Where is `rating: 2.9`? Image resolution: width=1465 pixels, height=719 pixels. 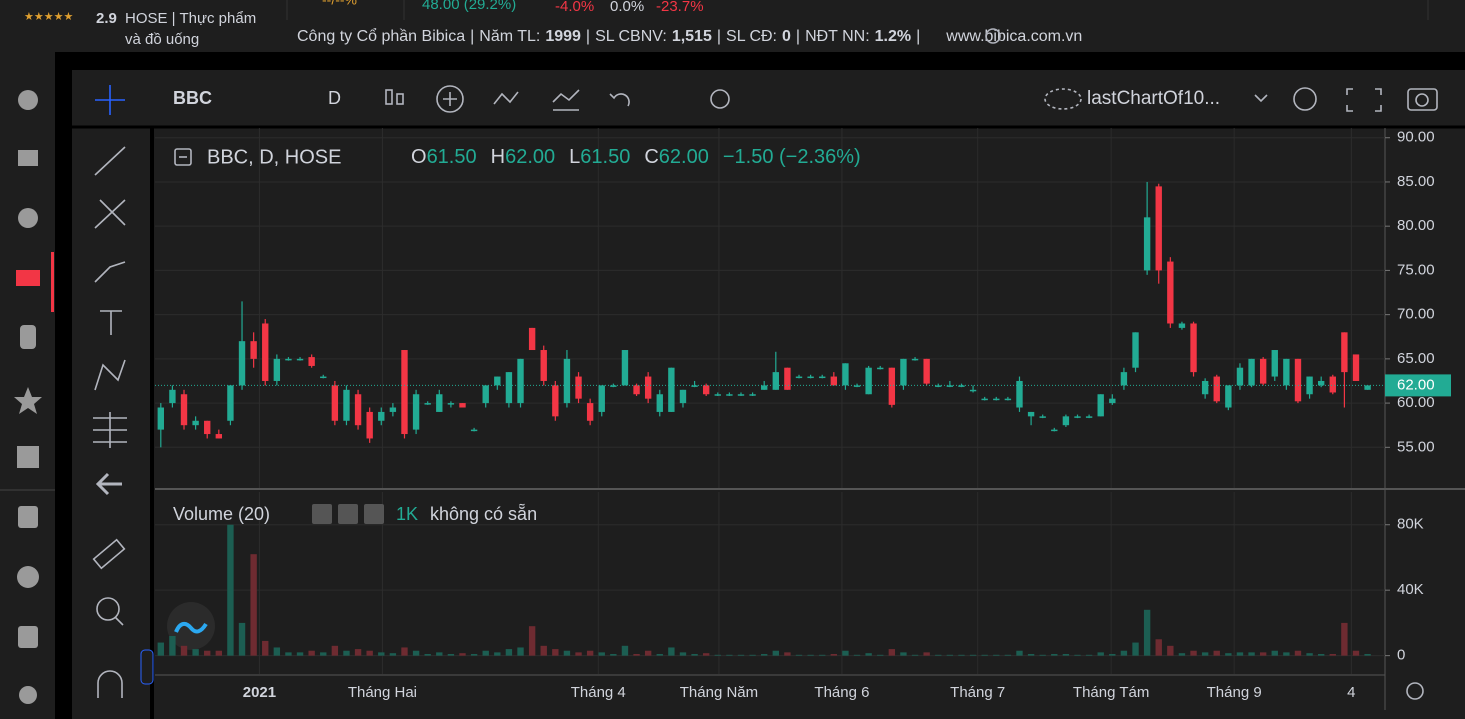
rating: 2.9 is located at coordinates (106, 18).